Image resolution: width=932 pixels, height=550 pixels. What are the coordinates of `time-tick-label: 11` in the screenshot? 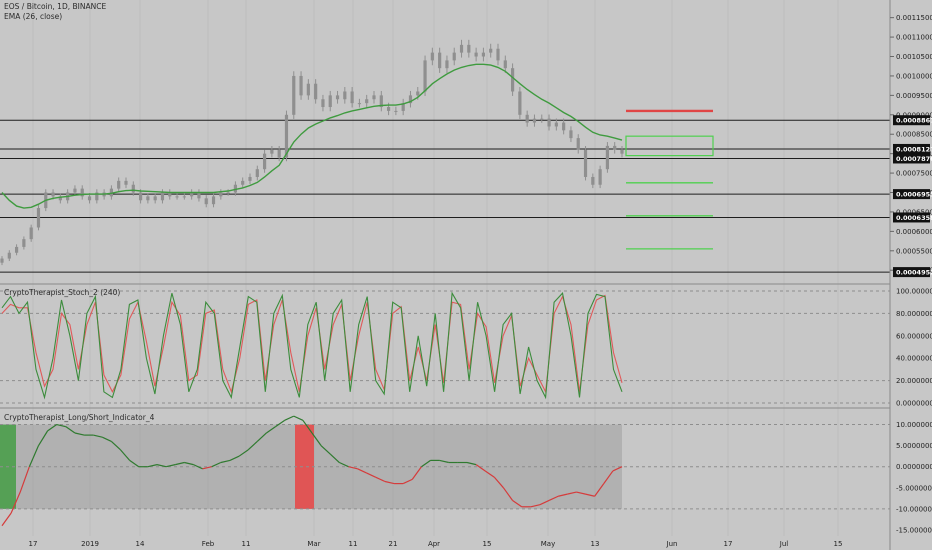 It's located at (353, 544).